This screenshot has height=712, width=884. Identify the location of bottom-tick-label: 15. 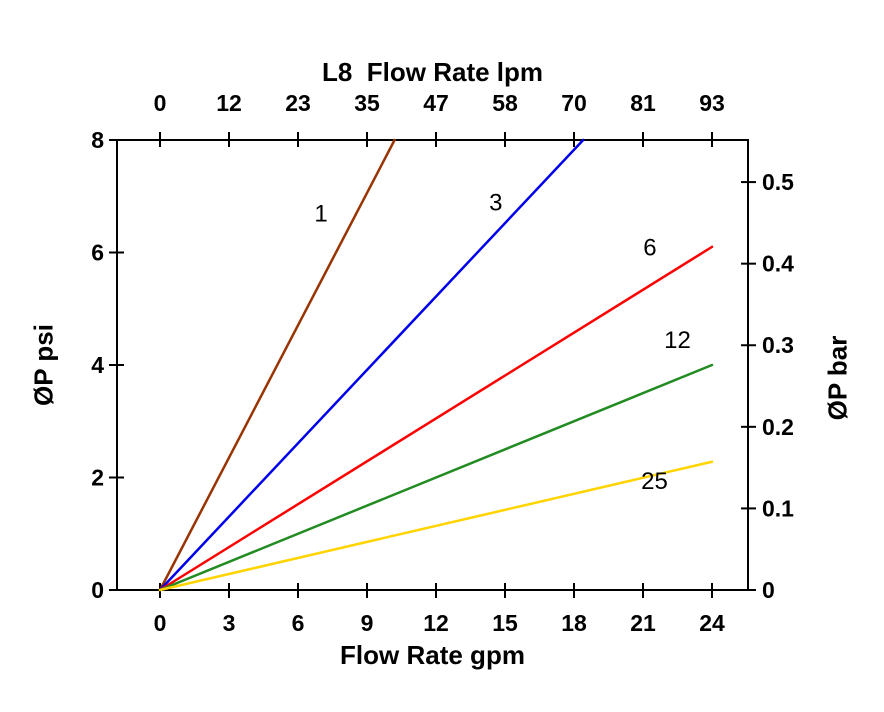
(505, 623).